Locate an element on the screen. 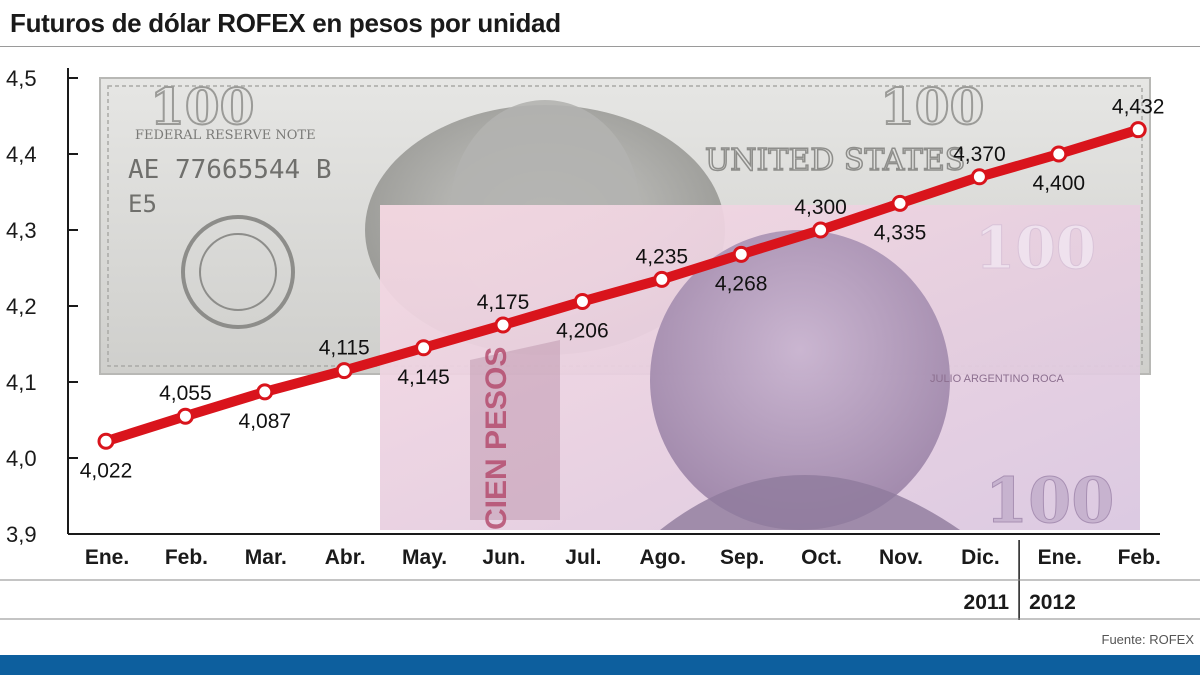 The height and width of the screenshot is (675, 1200). ars-denomination-top: 100 is located at coordinates (1035, 248).